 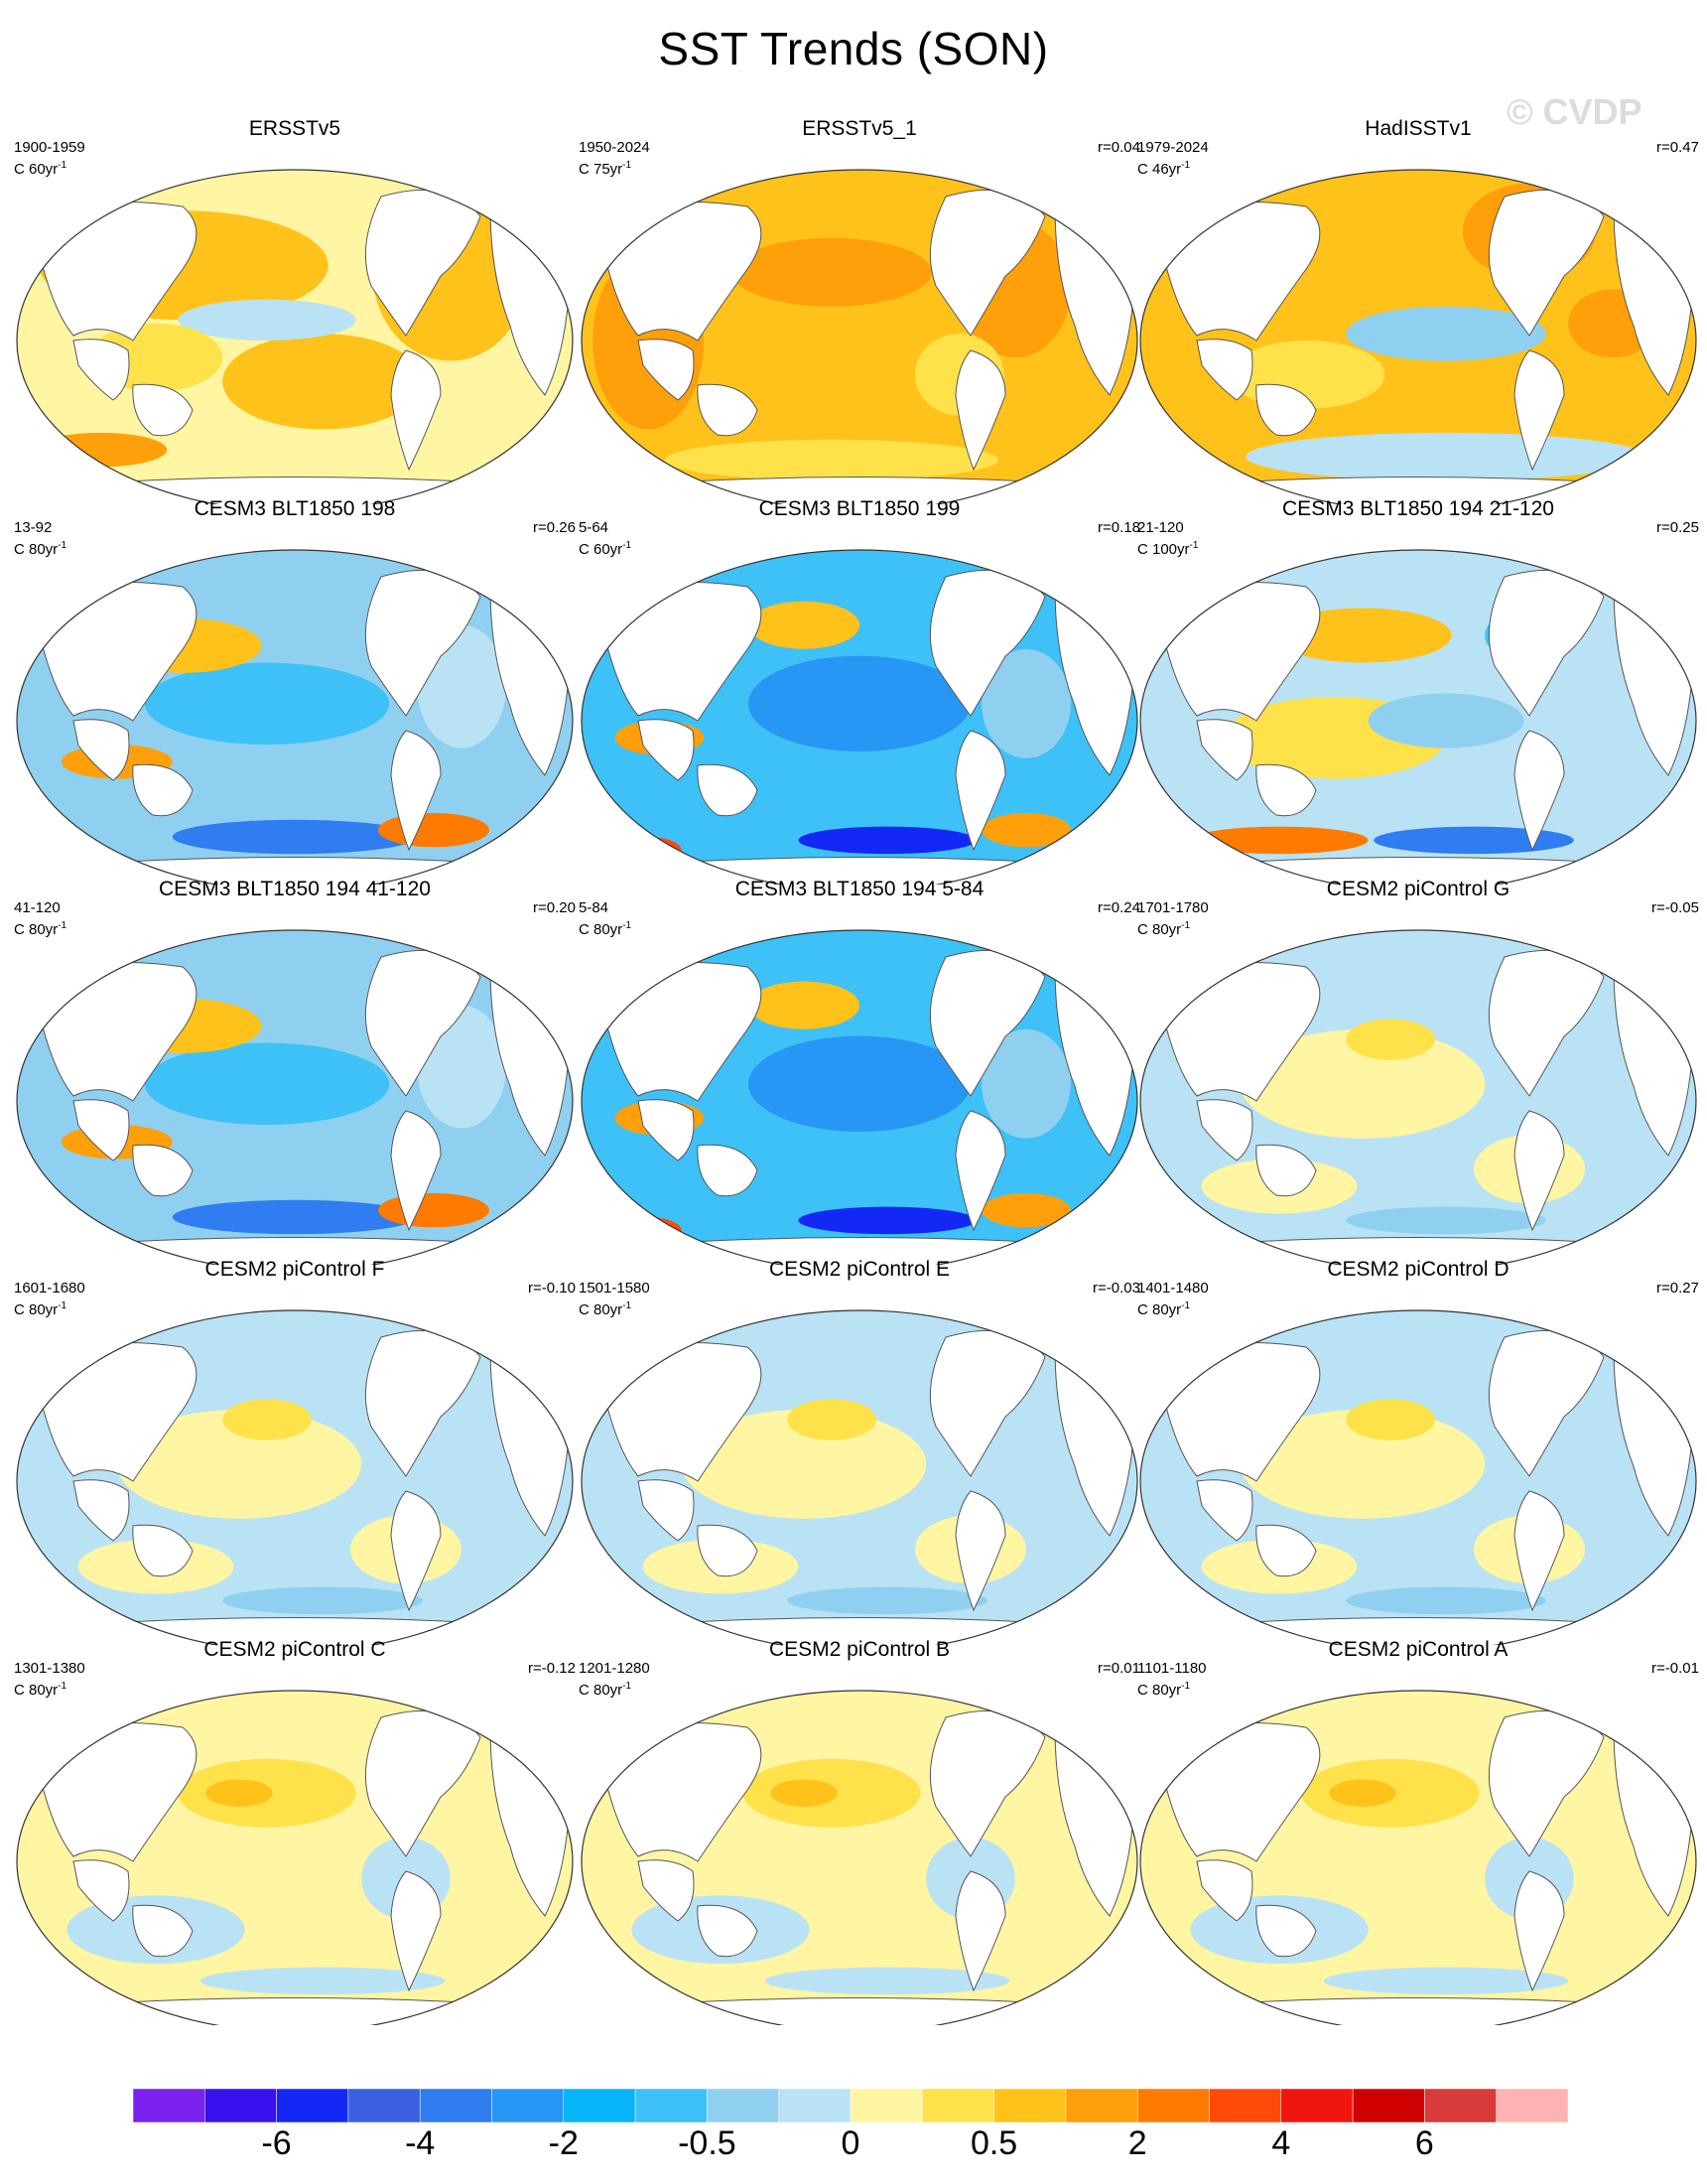 I want to click on map-panel: CESM3 BLT1850 199 5-64 C 60yr-1 r=0.18, so click(x=860, y=691).